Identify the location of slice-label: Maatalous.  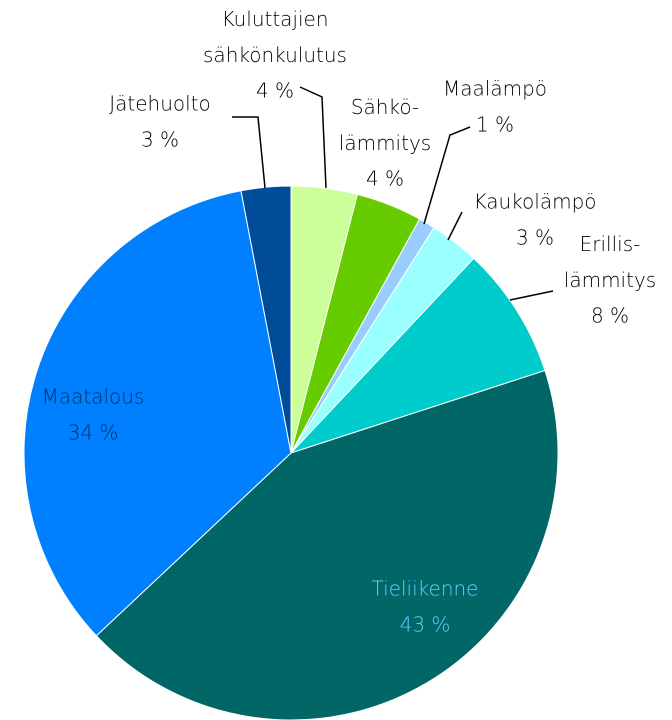
(93, 397).